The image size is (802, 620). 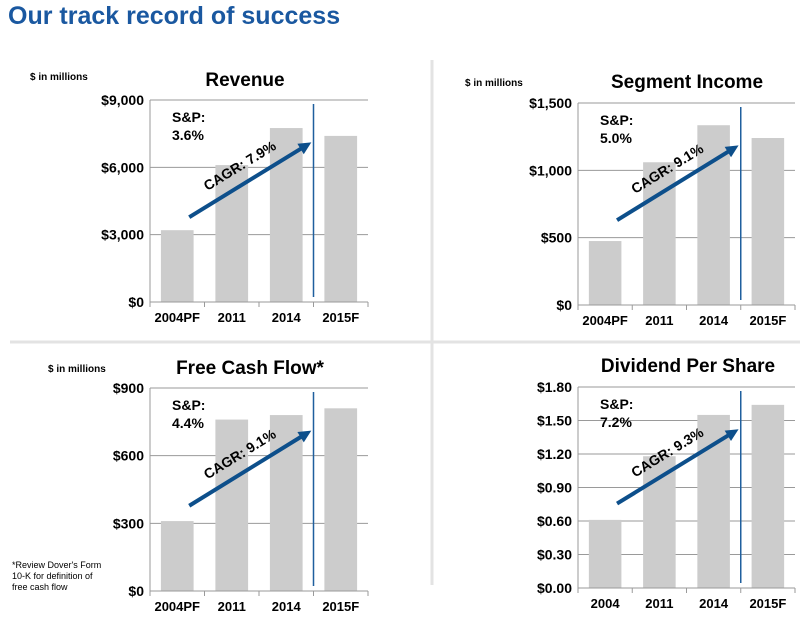 I want to click on y-tick-label: $3,000, so click(x=122, y=235).